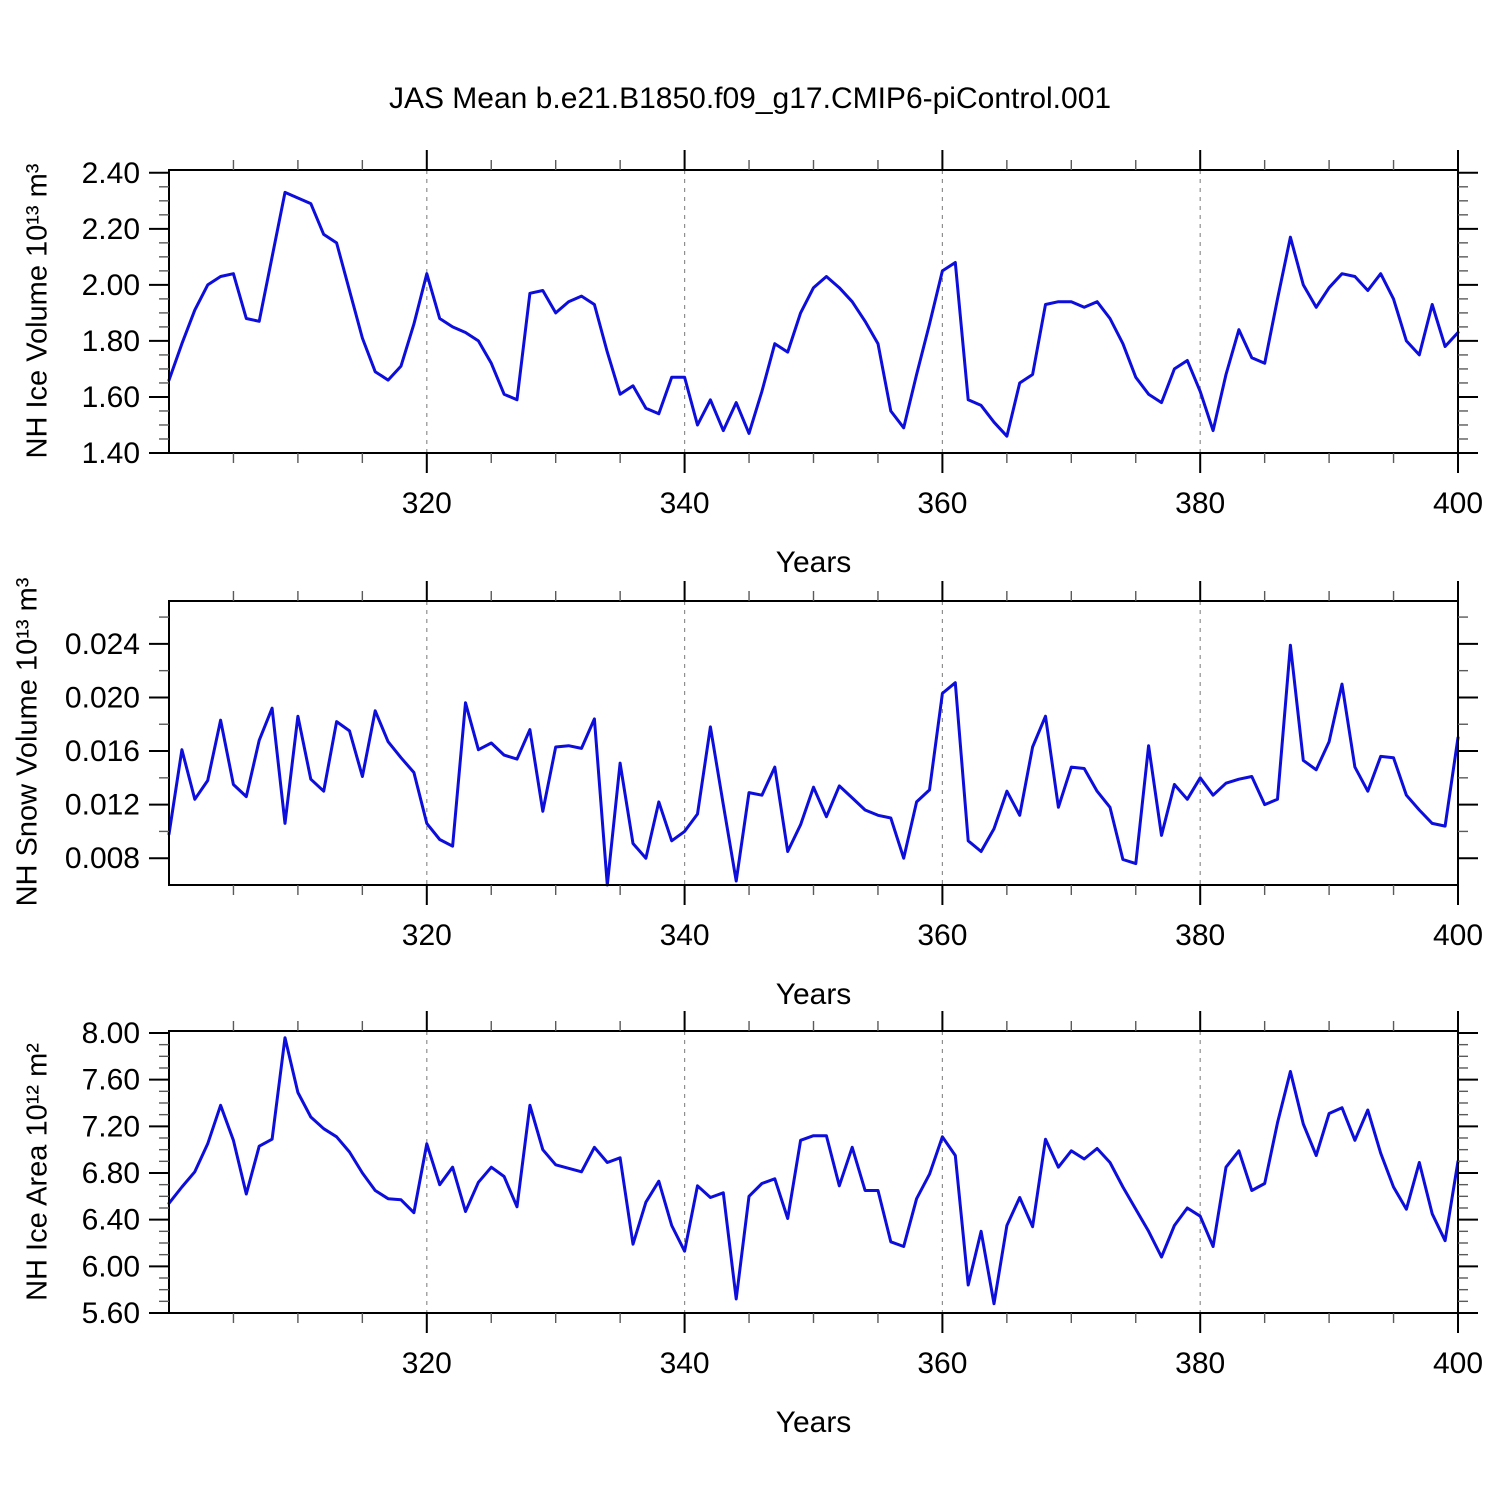 The image size is (1500, 1500). What do you see at coordinates (102, 644) in the screenshot?
I see `svg-text: 0.024` at bounding box center [102, 644].